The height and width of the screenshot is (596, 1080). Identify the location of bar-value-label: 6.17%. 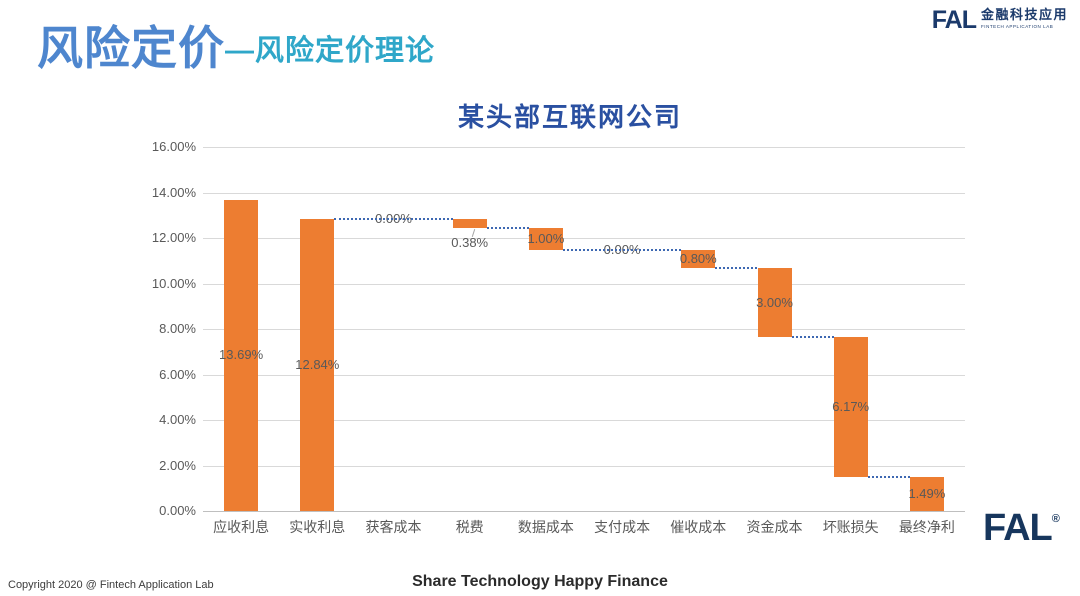
(851, 406).